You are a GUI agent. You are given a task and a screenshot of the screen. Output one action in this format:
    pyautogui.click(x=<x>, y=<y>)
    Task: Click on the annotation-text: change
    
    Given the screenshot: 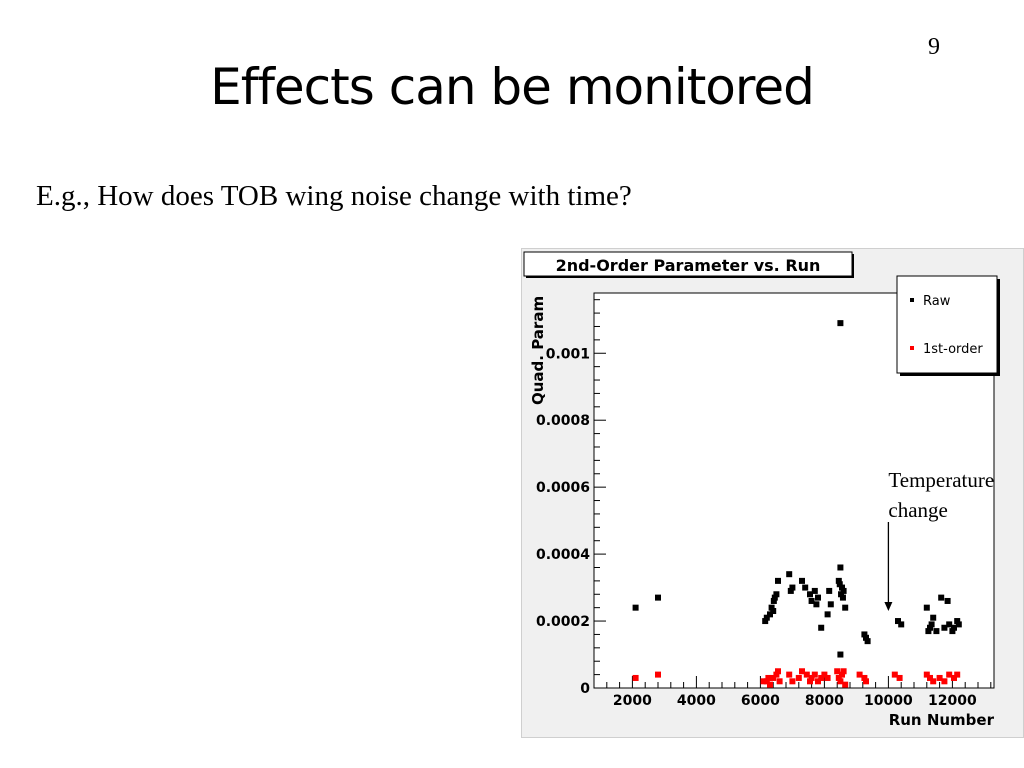 What is the action you would take?
    pyautogui.click(x=917, y=510)
    